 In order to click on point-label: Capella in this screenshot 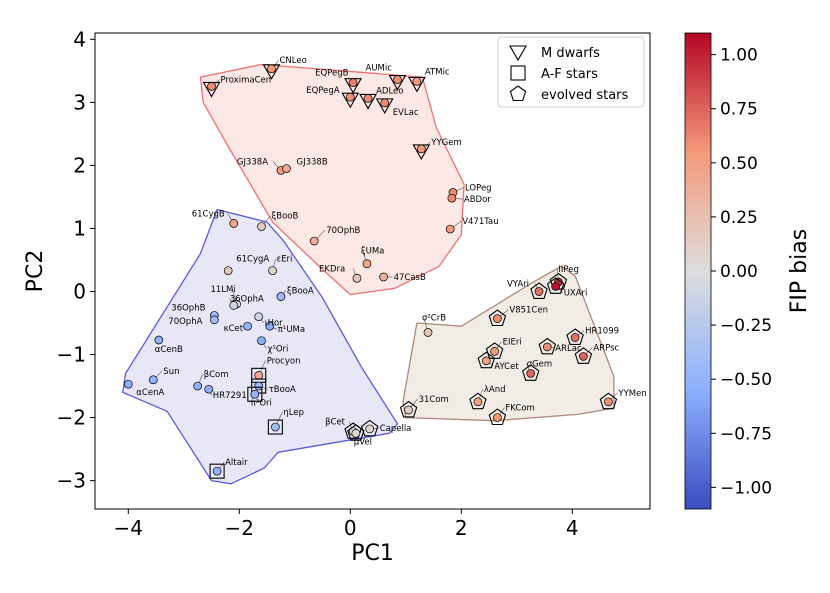, I will do `click(396, 429)`.